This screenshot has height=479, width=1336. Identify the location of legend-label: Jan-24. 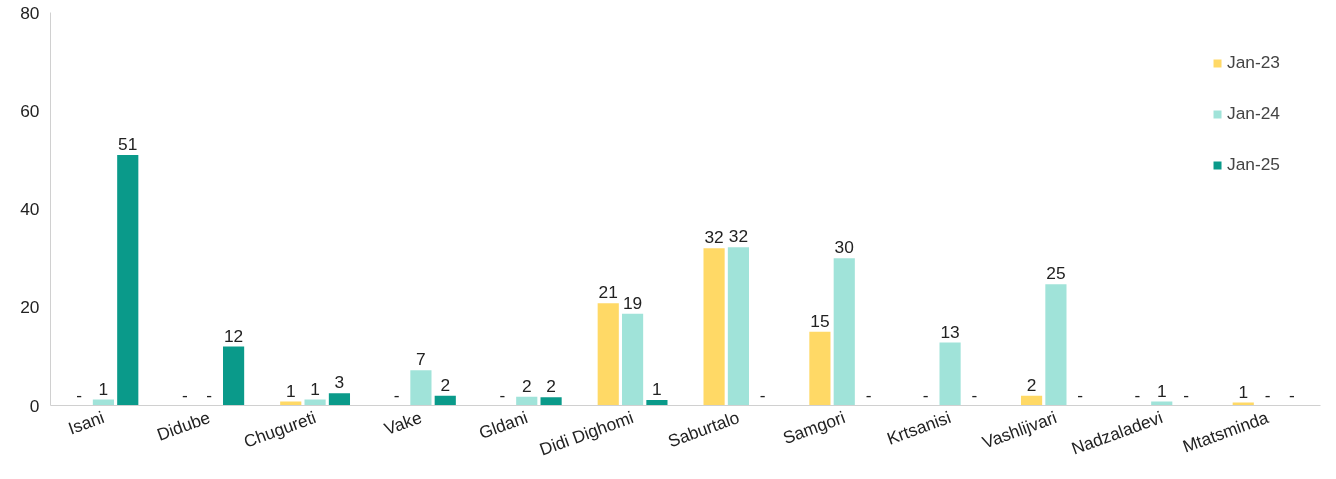
(1253, 113).